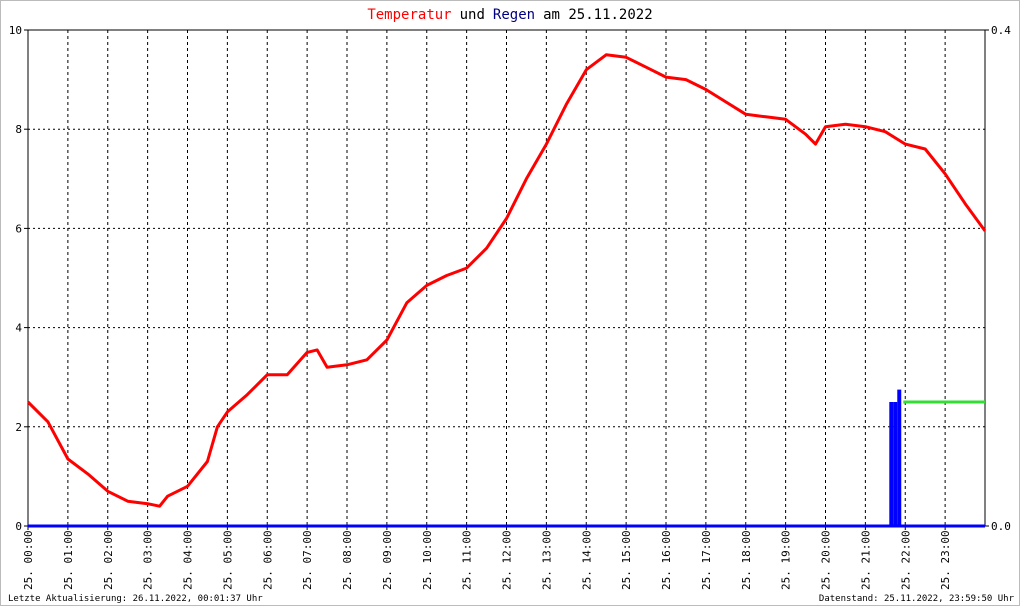  What do you see at coordinates (148, 560) in the screenshot?
I see `x-tick-label: 25. 03:00` at bounding box center [148, 560].